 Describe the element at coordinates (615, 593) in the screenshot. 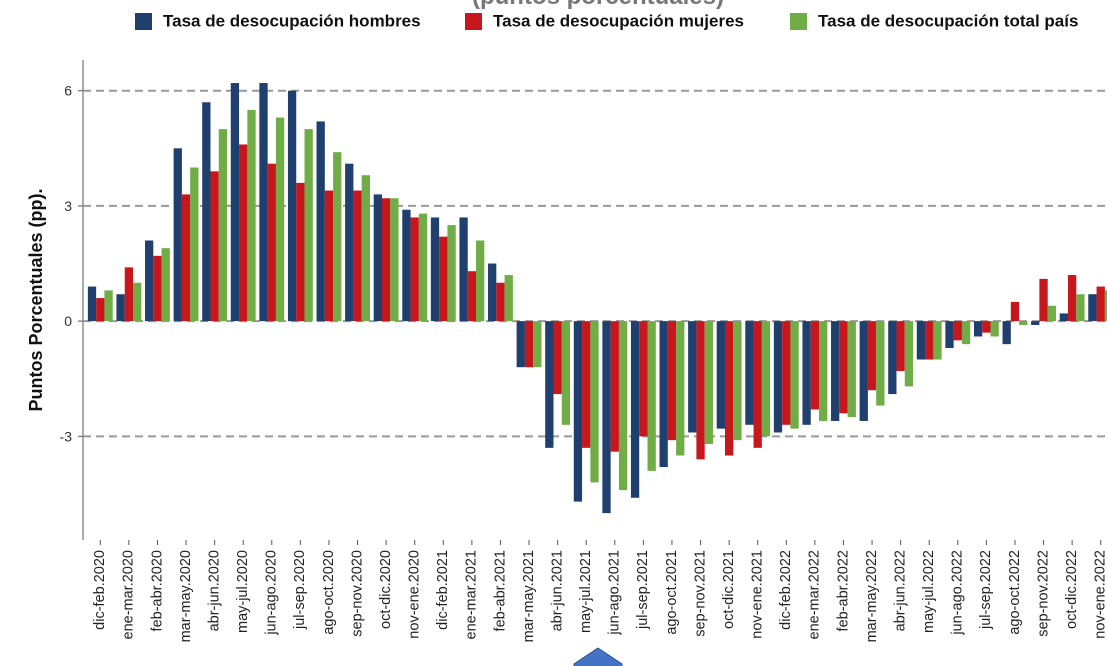

I see `x-tick-label: jun-ago.2021` at that location.